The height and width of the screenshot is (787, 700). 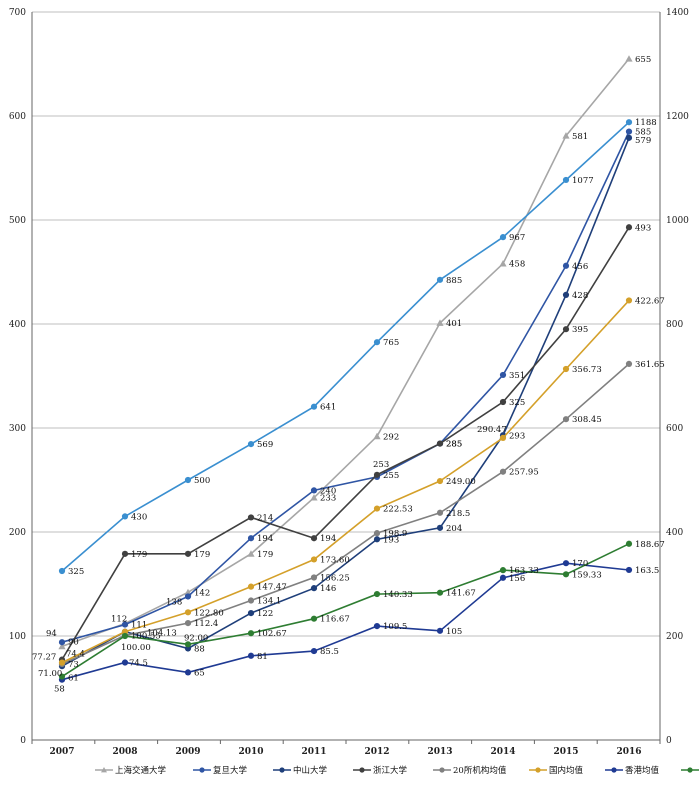 I want to click on data-label: 214, so click(x=265, y=518).